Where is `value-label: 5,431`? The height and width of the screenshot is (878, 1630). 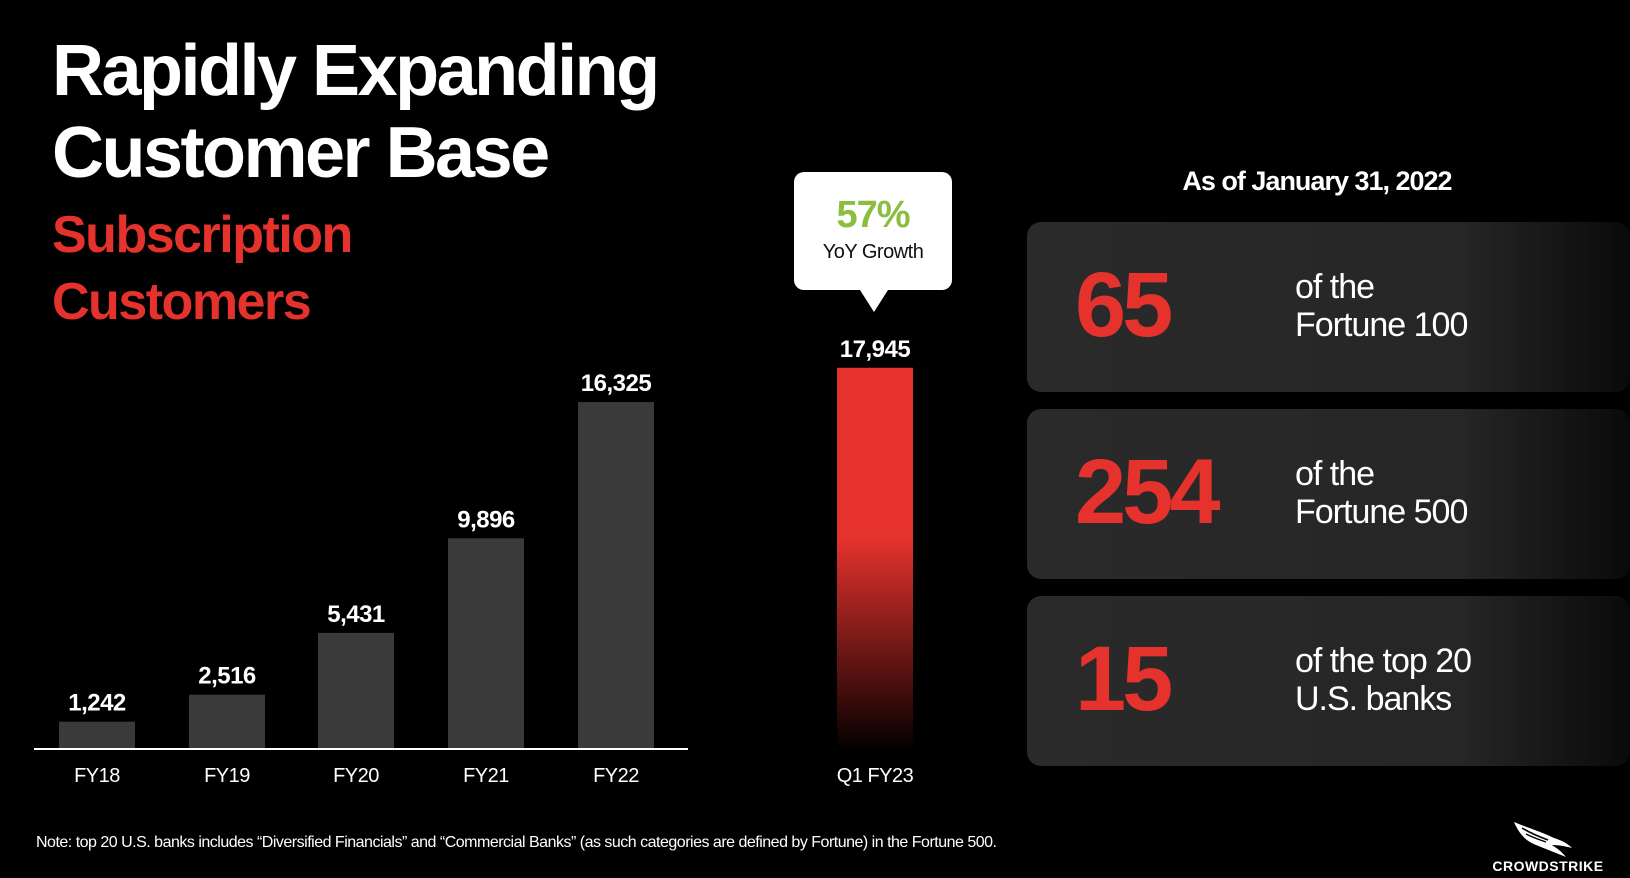 value-label: 5,431 is located at coordinates (356, 614).